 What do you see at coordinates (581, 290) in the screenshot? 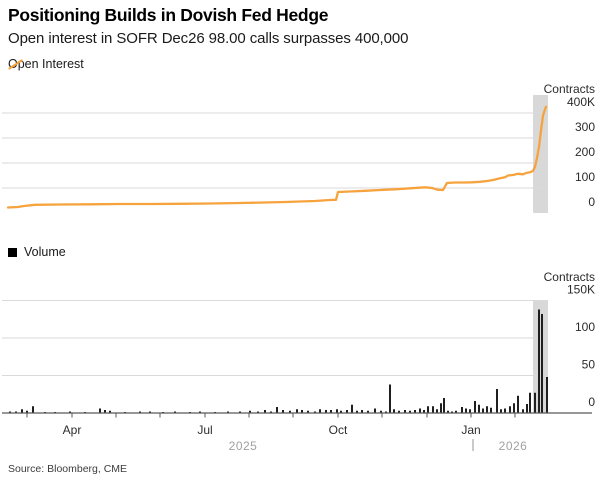
I see `y-tick-label: 150K` at bounding box center [581, 290].